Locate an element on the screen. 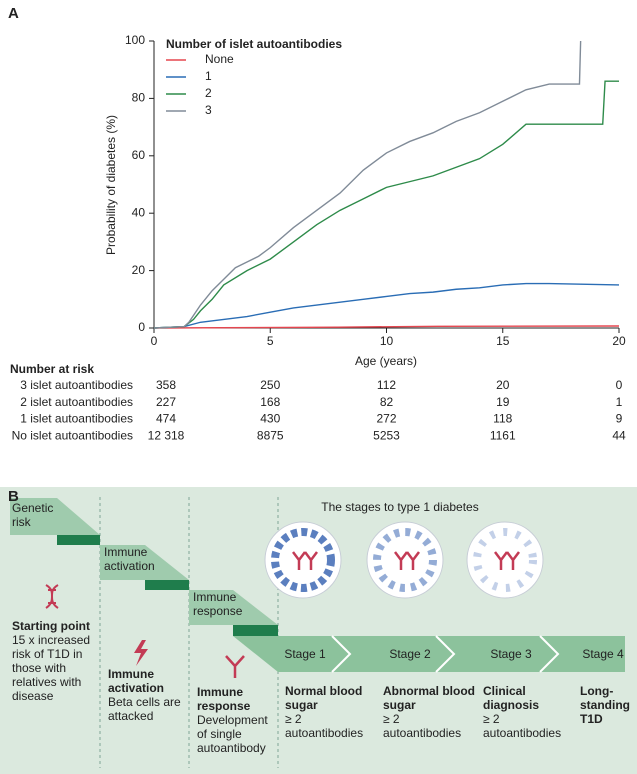 This screenshot has width=637, height=774. risk-value: 9 is located at coordinates (619, 419).